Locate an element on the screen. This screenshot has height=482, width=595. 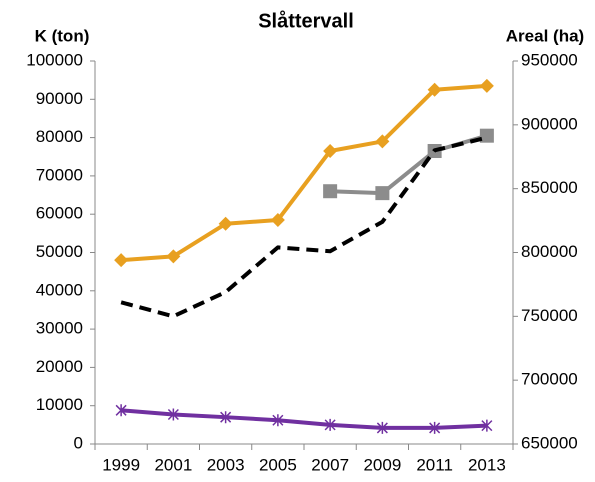
y-tick-label: 20000 is located at coordinates (59, 366).